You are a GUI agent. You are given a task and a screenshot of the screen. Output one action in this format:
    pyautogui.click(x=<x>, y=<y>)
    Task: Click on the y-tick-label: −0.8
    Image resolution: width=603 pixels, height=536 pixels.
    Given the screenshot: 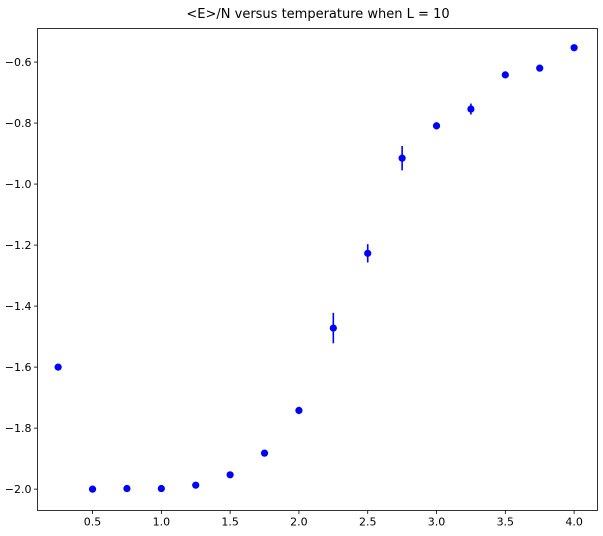 What is the action you would take?
    pyautogui.click(x=18, y=123)
    